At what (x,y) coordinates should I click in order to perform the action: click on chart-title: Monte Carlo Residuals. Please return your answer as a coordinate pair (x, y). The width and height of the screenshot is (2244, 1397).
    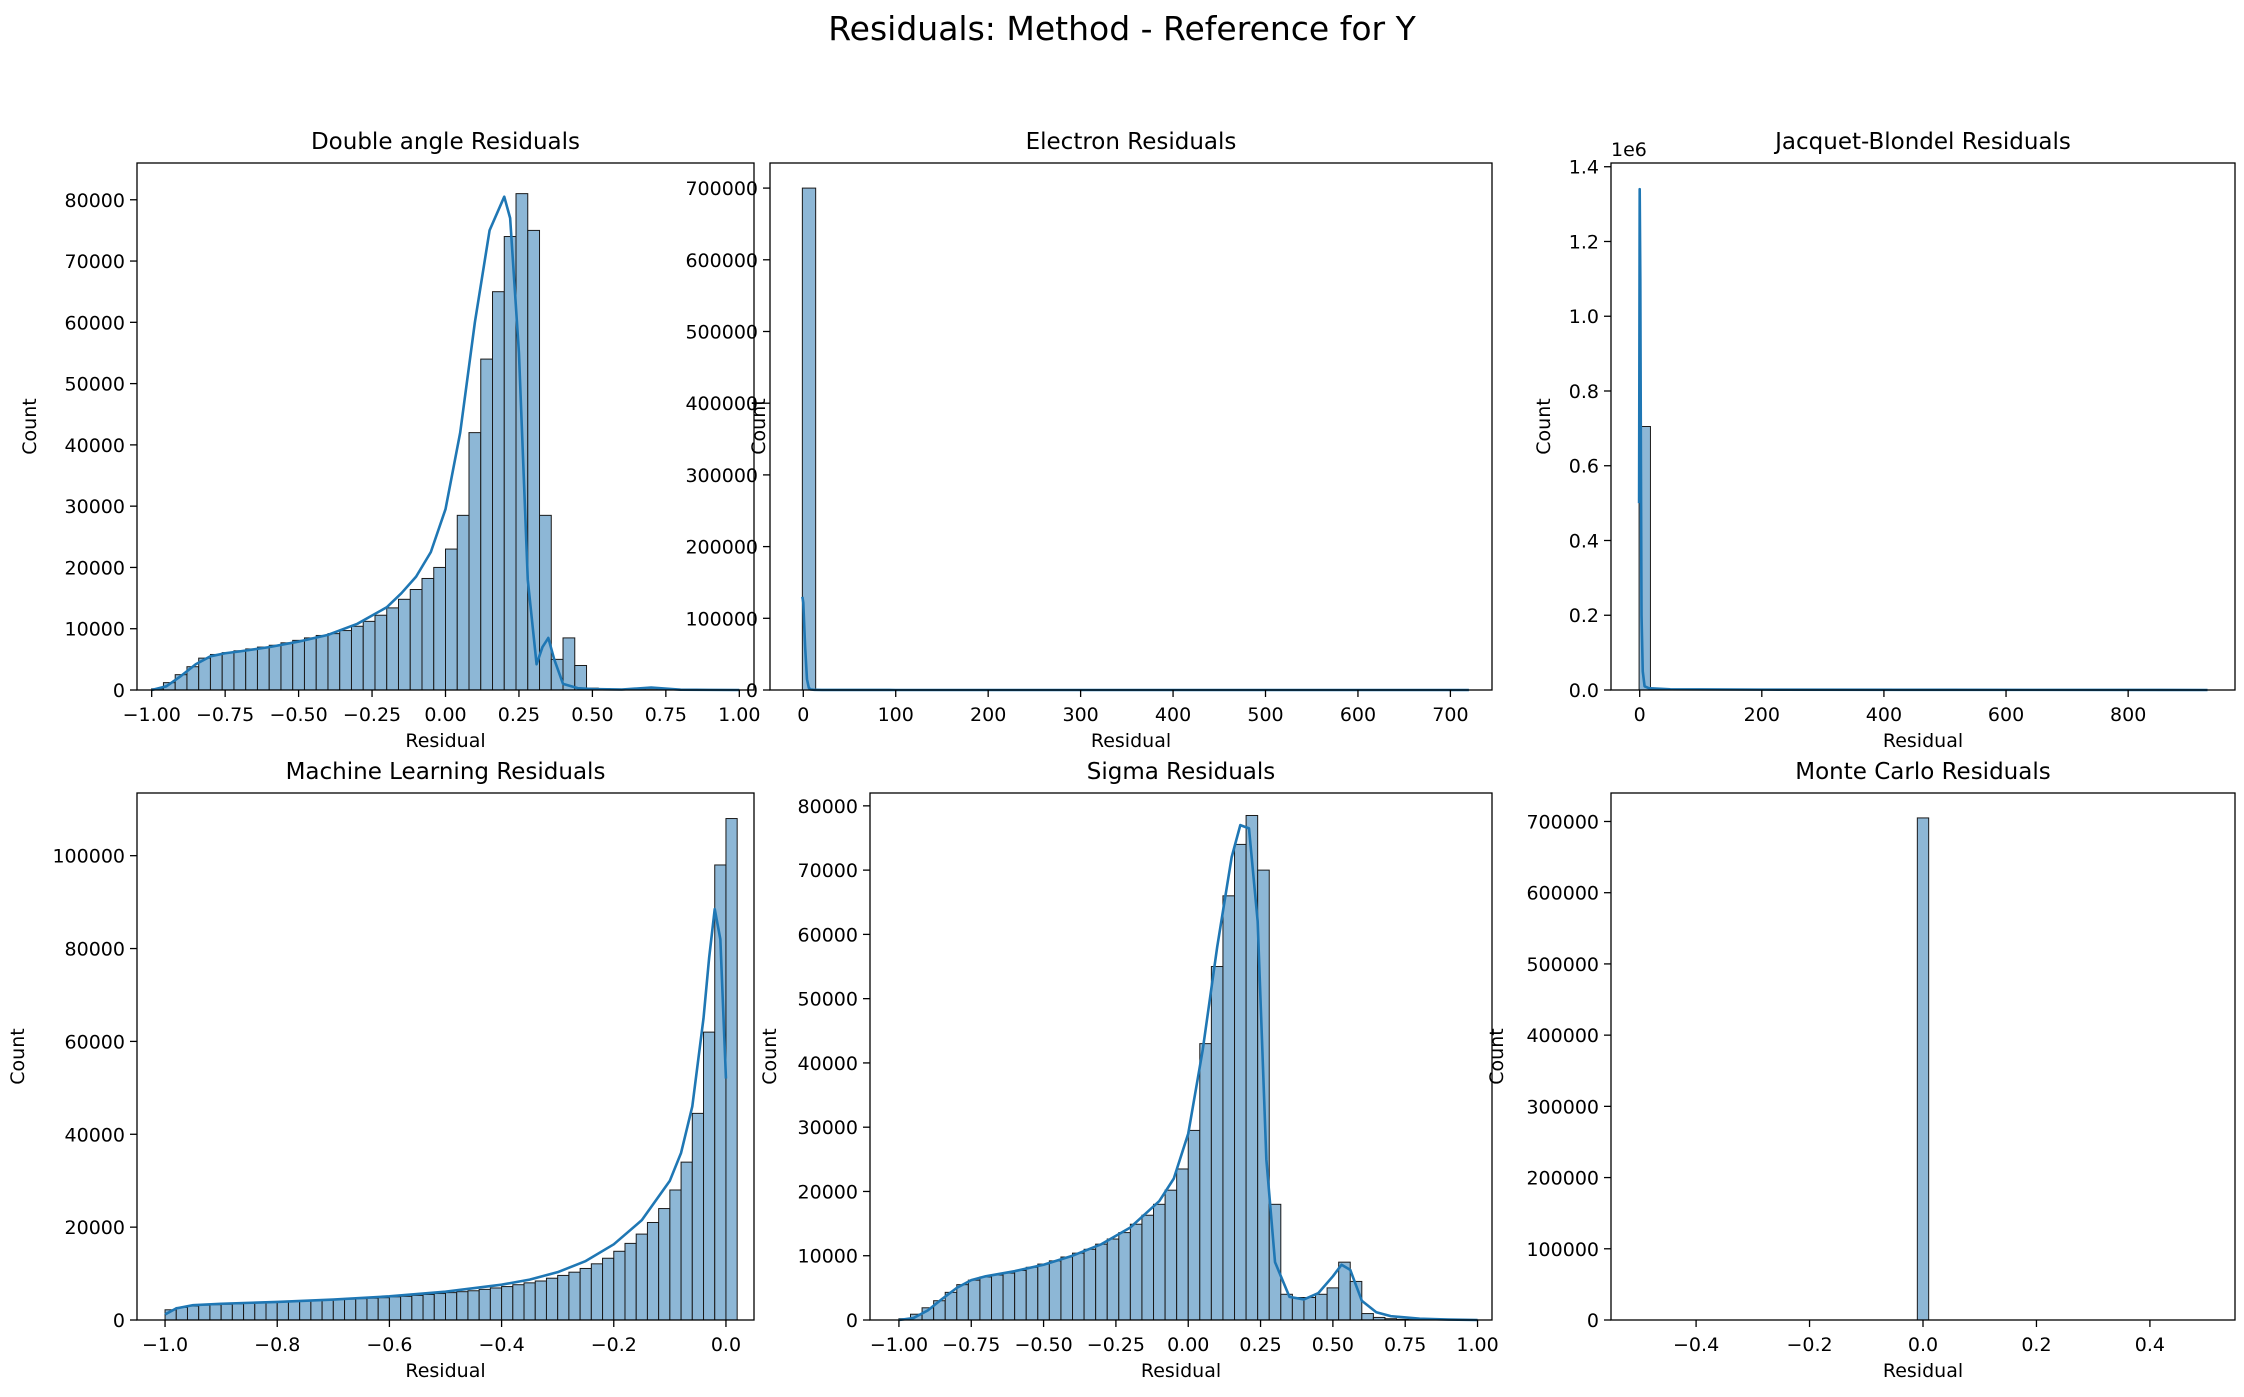
    Looking at the image, I should click on (1922, 772).